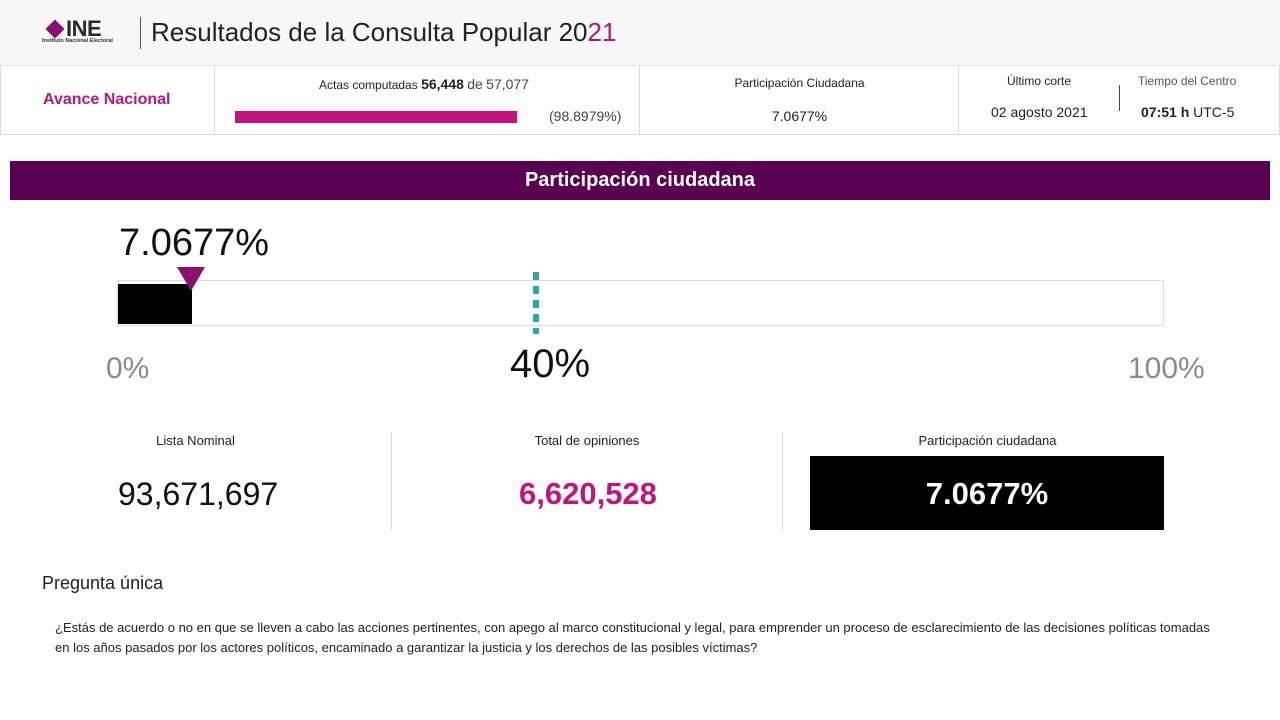 The height and width of the screenshot is (720, 1280). I want to click on participacion-stat-label: Participación ciudadana, so click(987, 440).